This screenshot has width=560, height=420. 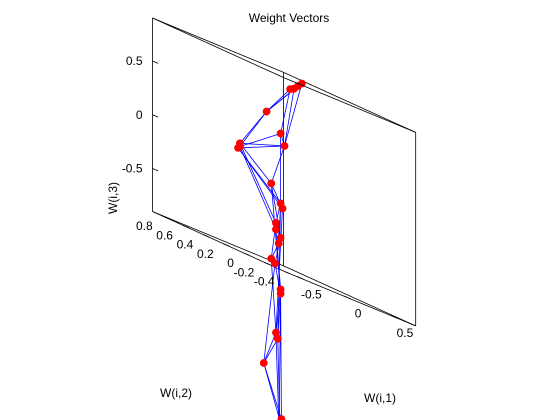 I want to click on x-tick-label: 0, so click(x=358, y=314).